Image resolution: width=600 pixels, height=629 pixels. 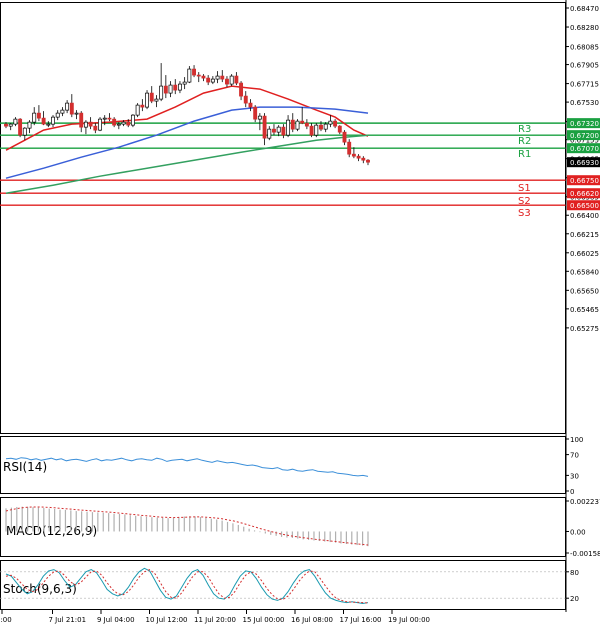 I want to click on time-tick-label: 10 Jul 12:00, so click(x=167, y=620).